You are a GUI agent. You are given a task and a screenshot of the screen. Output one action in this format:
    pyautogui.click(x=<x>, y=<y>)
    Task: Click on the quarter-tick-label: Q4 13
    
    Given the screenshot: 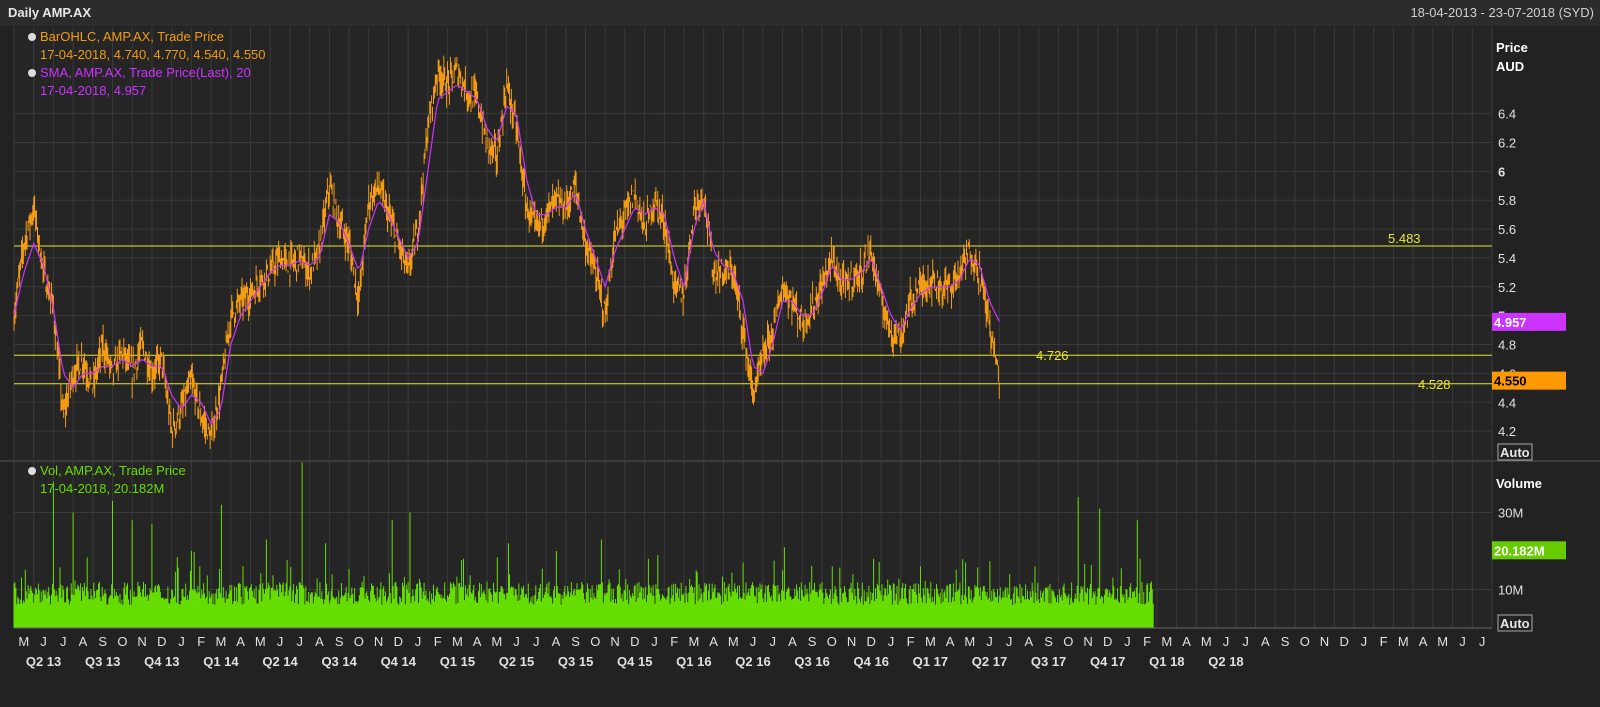 What is the action you would take?
    pyautogui.click(x=161, y=661)
    